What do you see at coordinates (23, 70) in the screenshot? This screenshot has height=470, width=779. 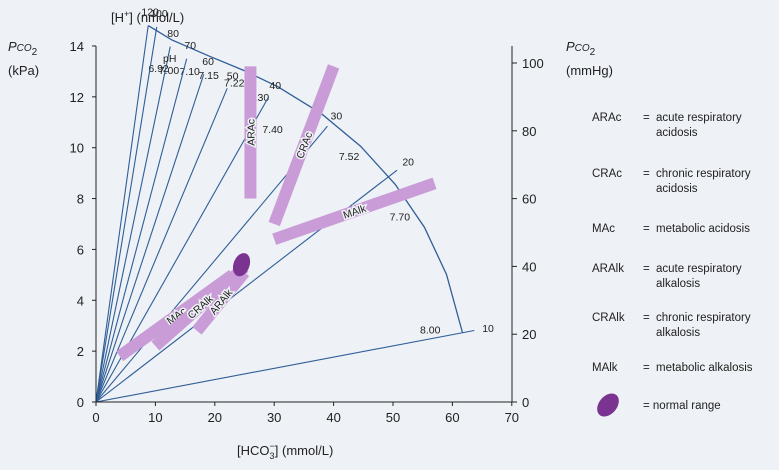 I see `y-left-axis-unit: (kPa)` at bounding box center [23, 70].